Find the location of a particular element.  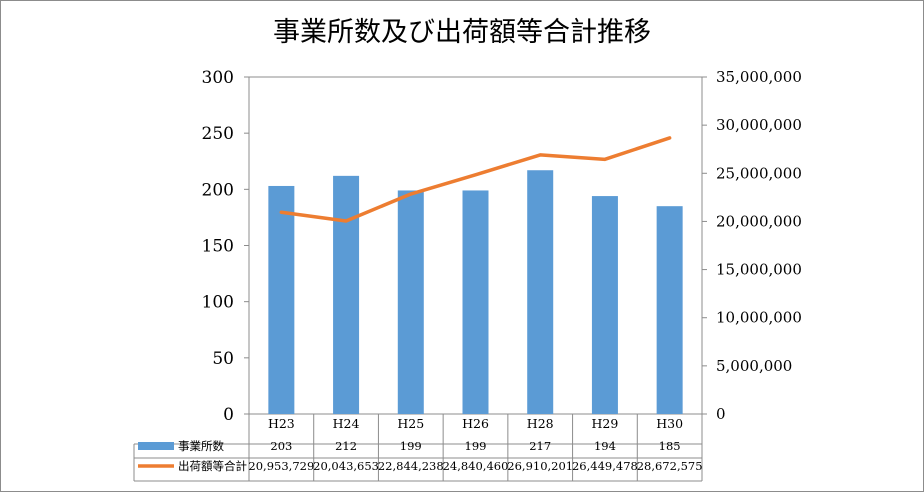

left-axis-tick-label: 300 is located at coordinates (218, 78).